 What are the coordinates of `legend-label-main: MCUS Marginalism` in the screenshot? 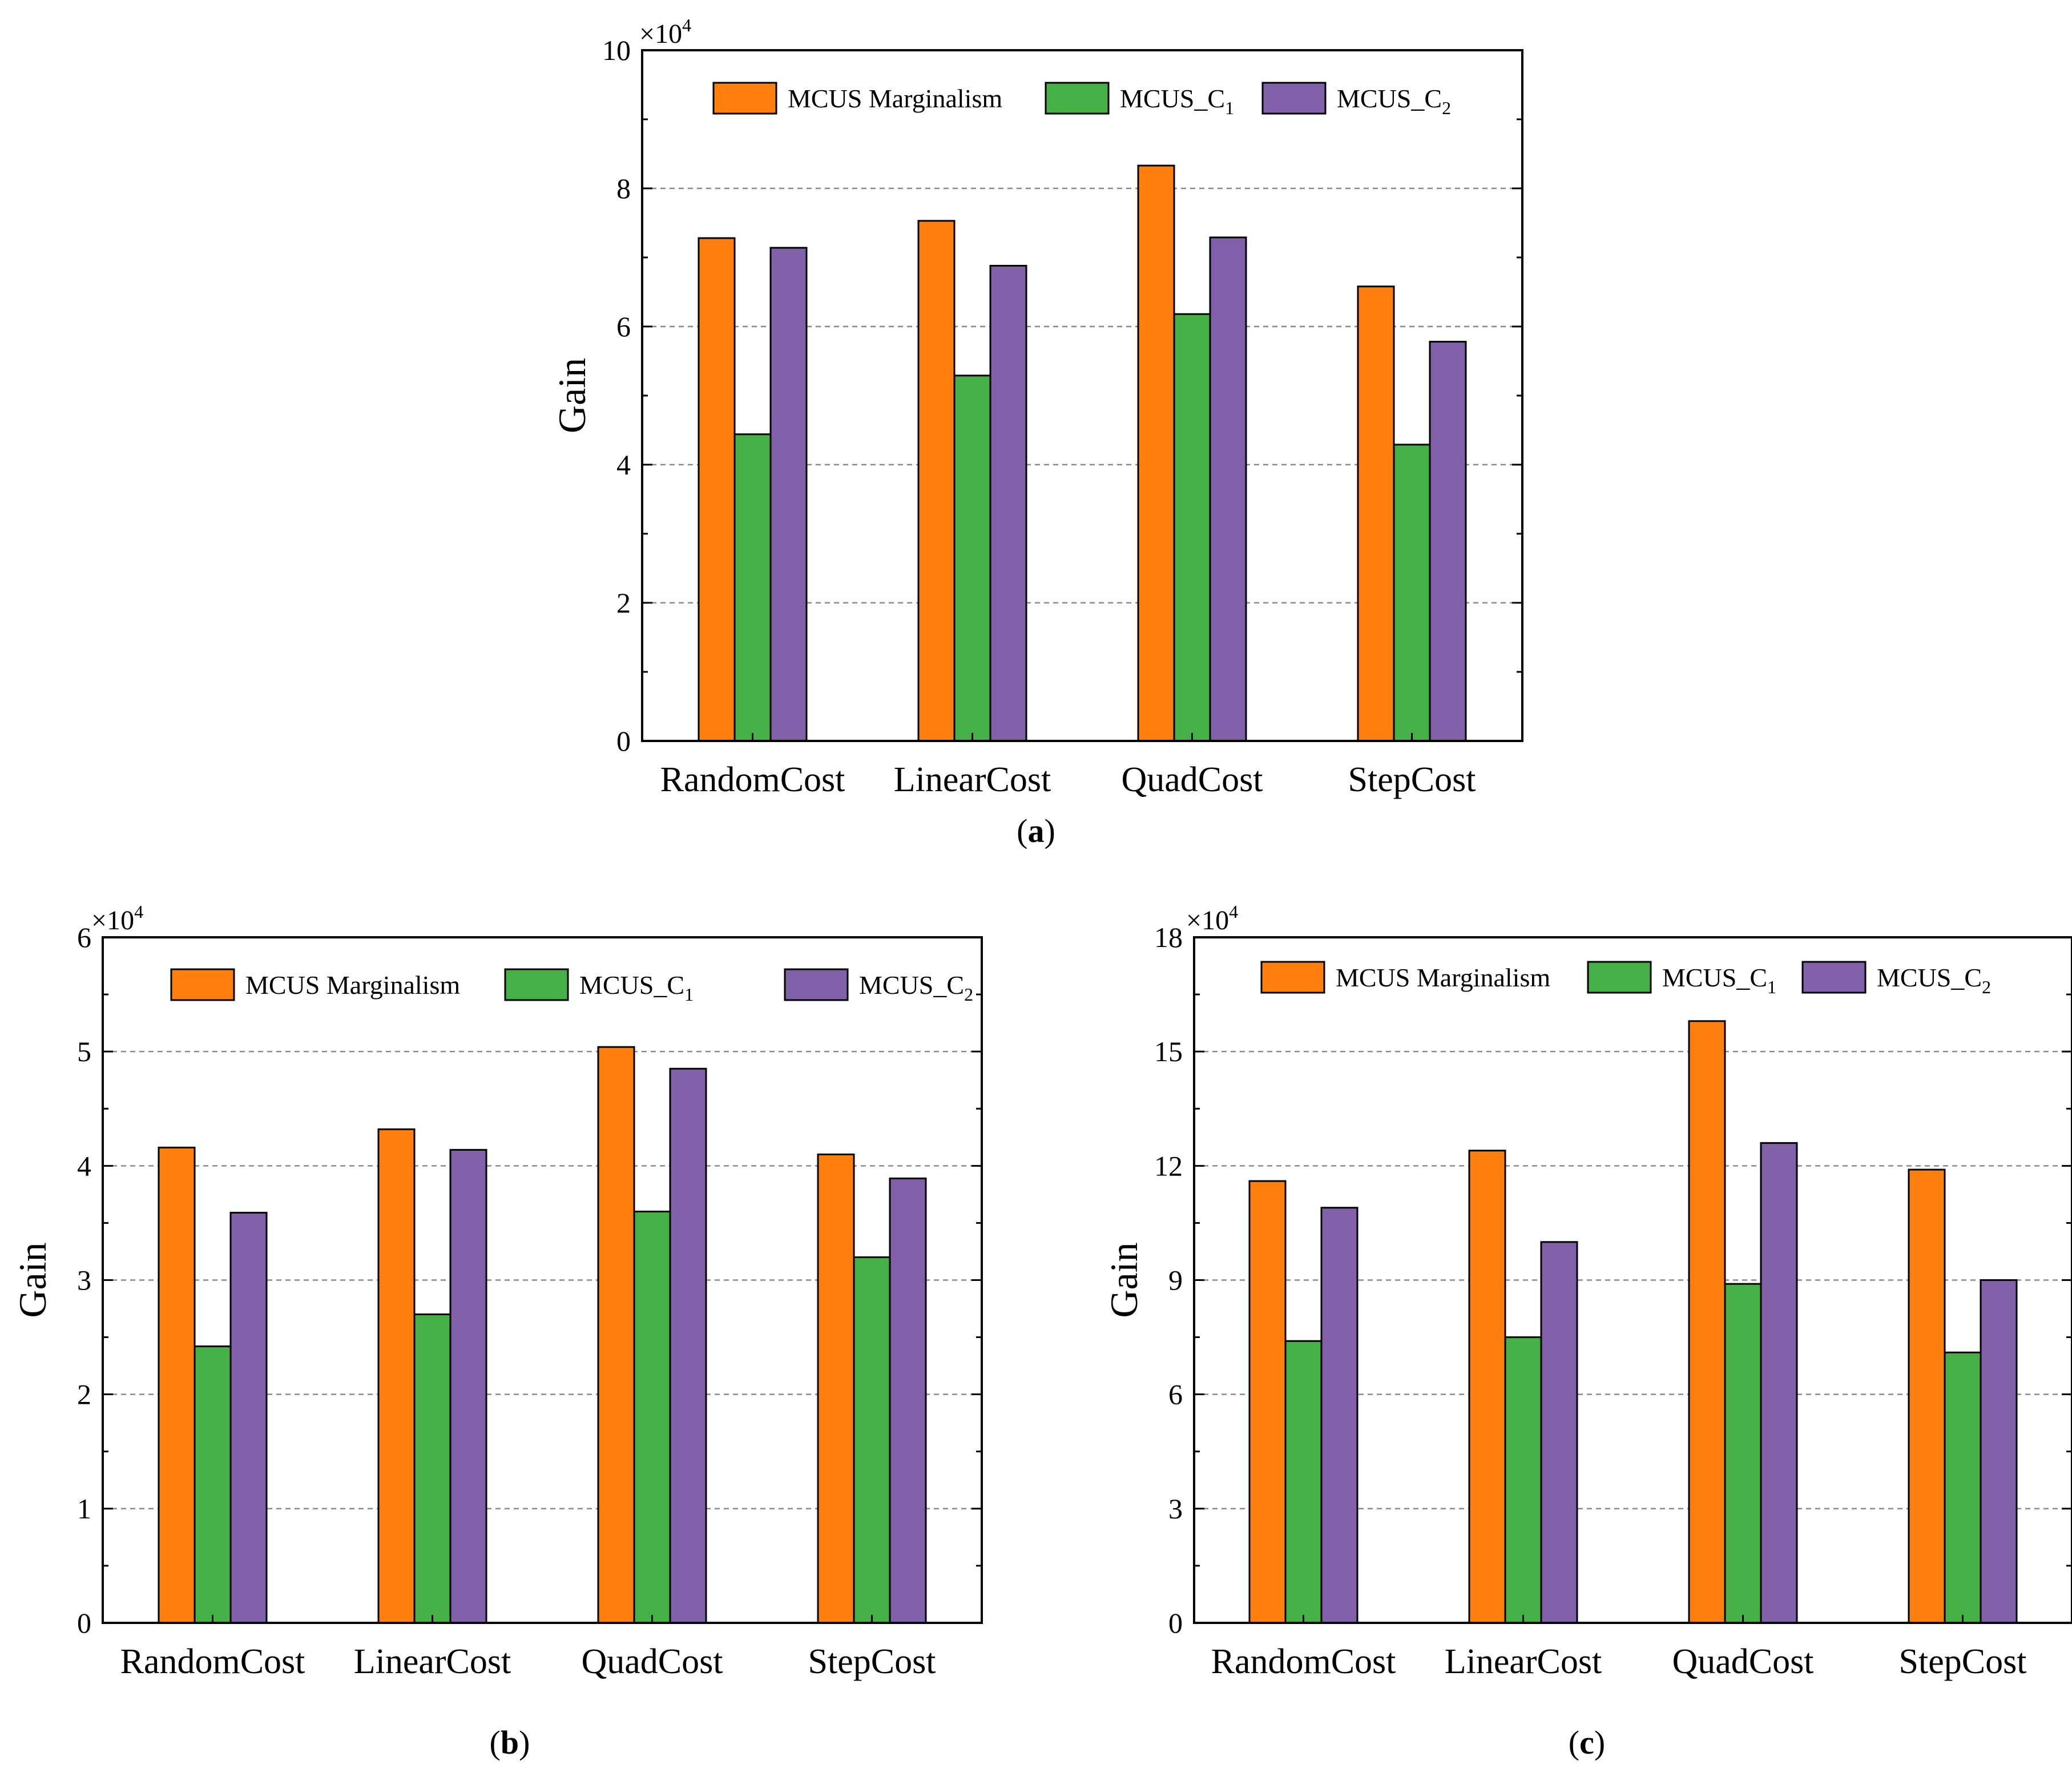 It's located at (895, 98).